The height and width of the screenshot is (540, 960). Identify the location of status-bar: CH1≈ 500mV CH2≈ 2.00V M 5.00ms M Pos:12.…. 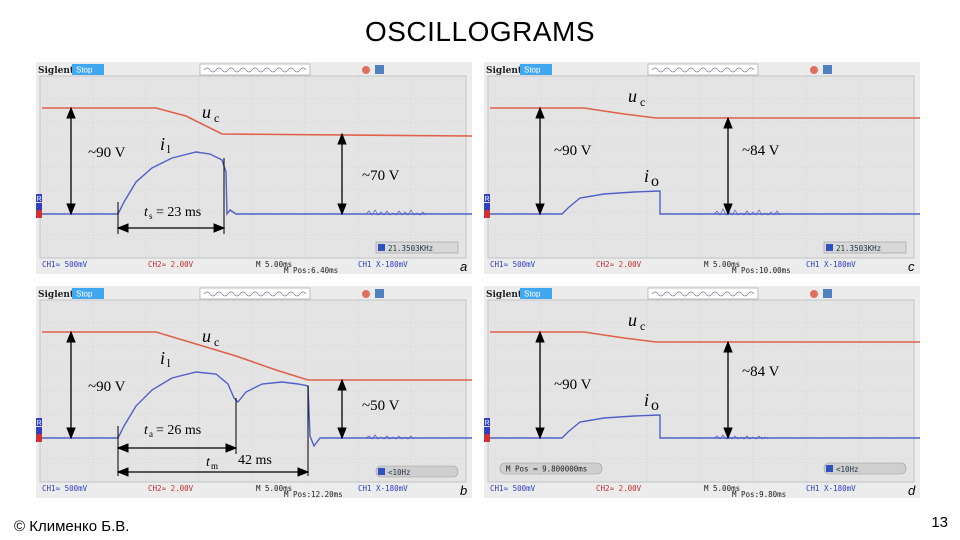
(225, 491).